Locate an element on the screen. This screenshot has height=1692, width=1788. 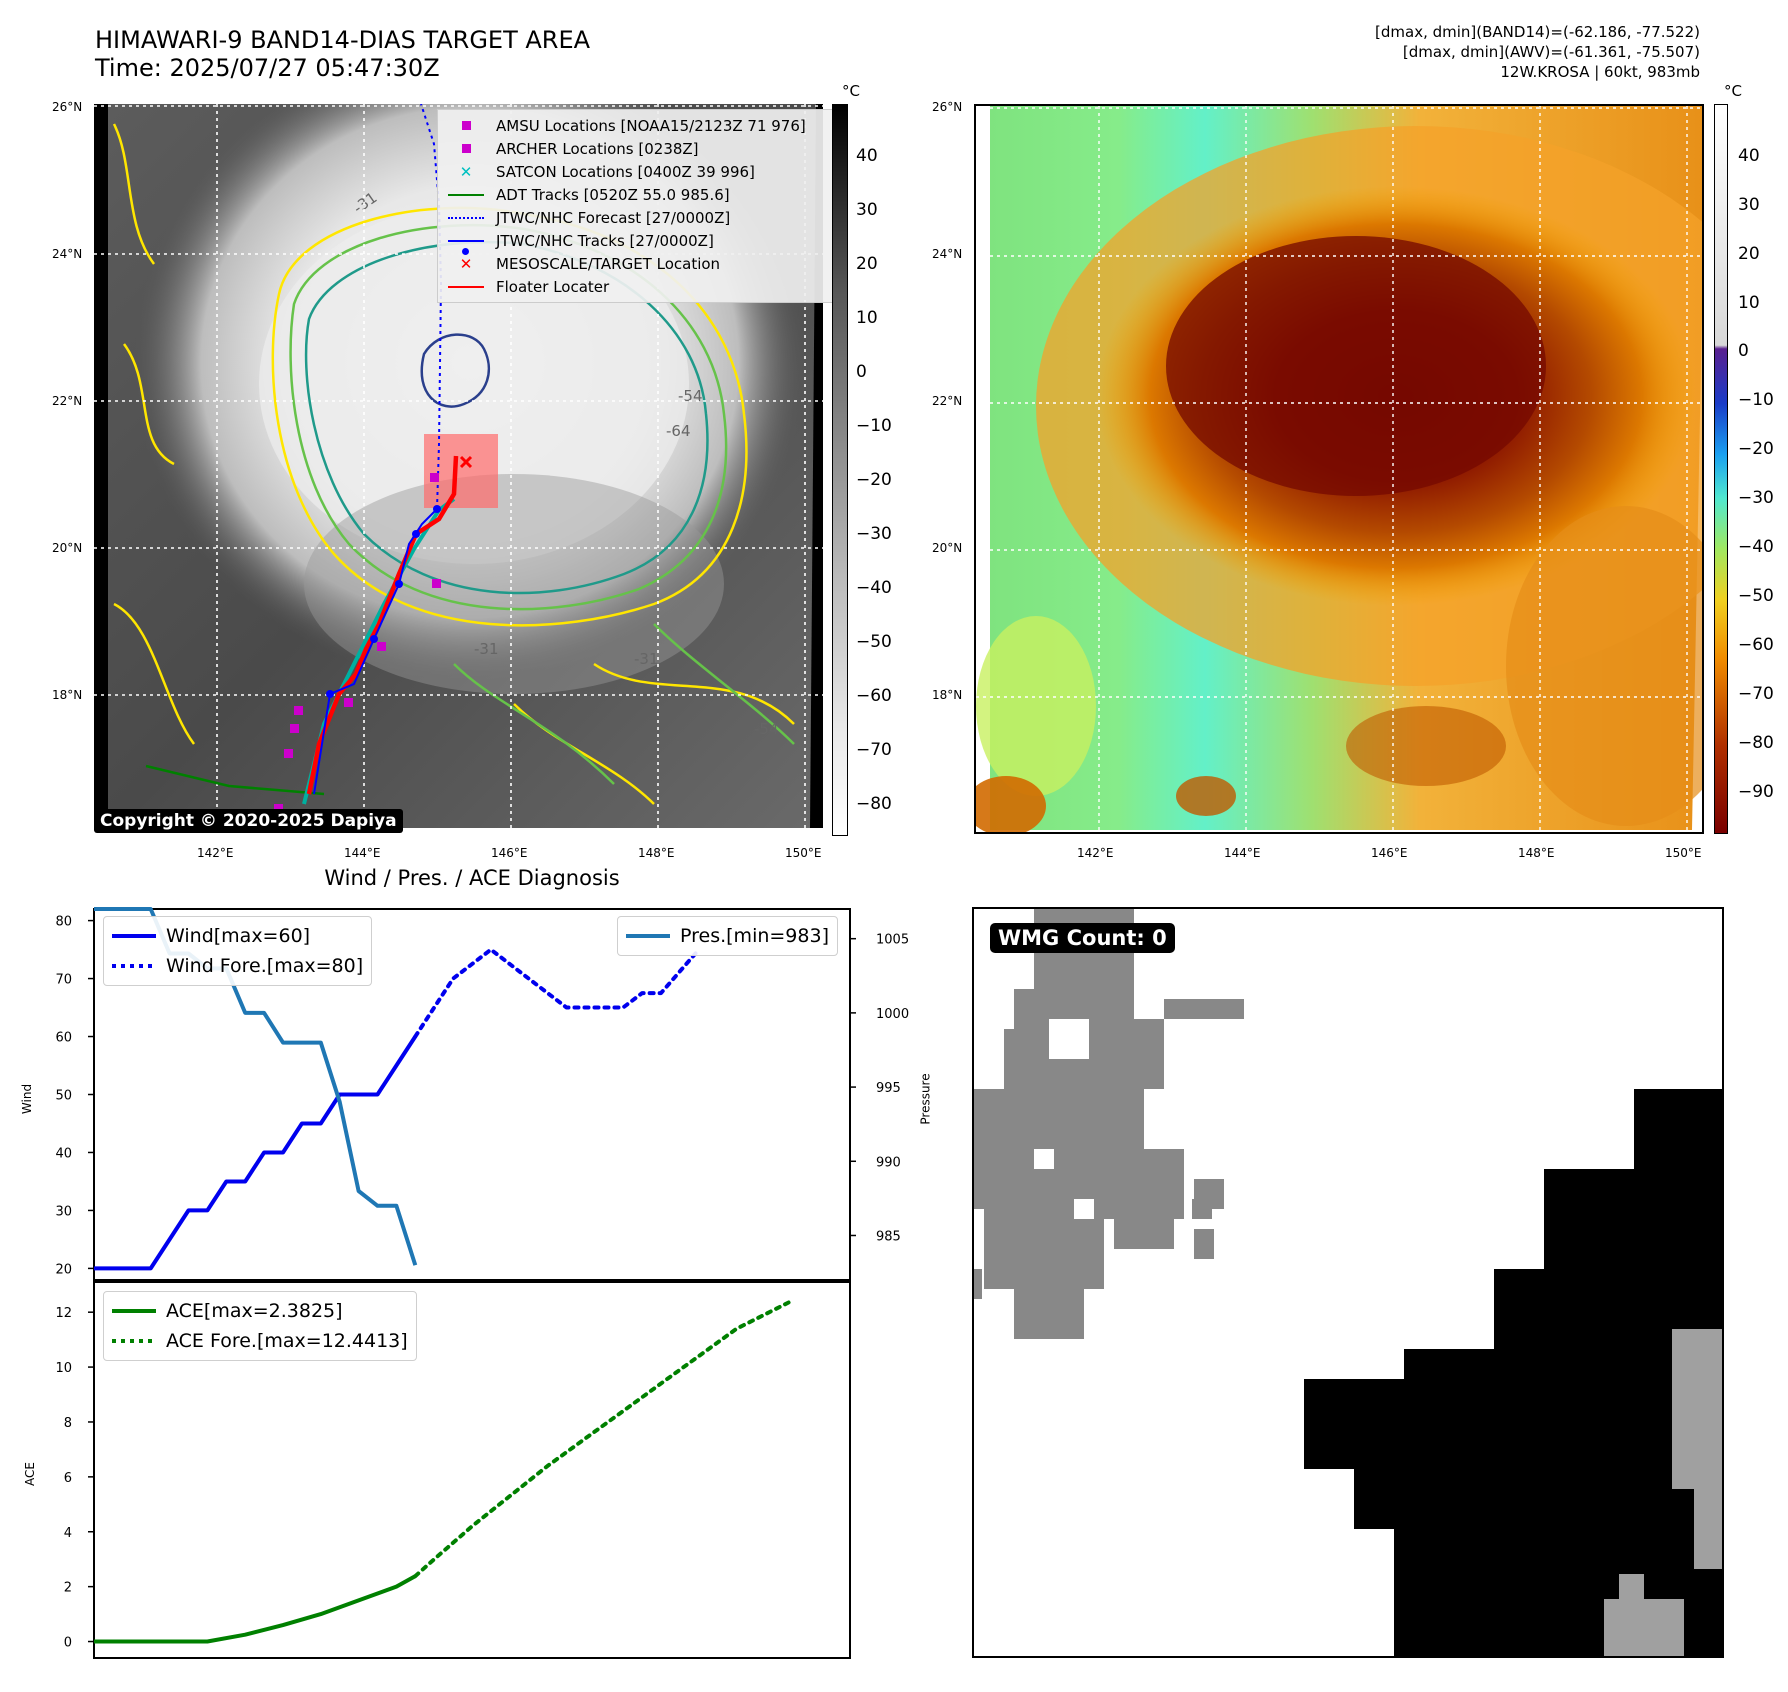
lon-label: 142°E is located at coordinates (215, 853).